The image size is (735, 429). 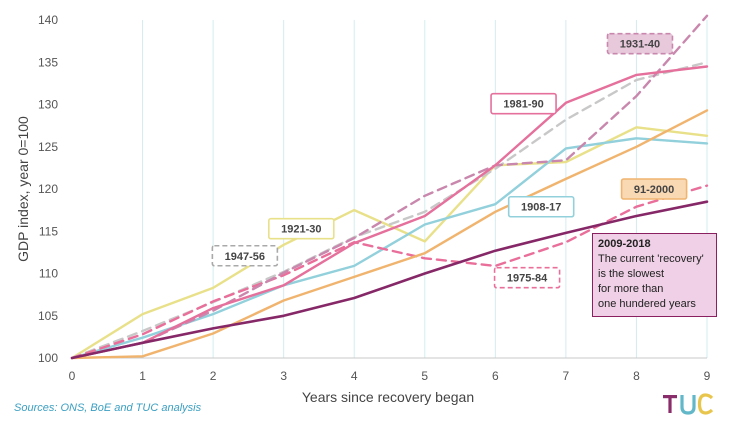 I want to click on x-tick-6: 6, so click(x=495, y=376).